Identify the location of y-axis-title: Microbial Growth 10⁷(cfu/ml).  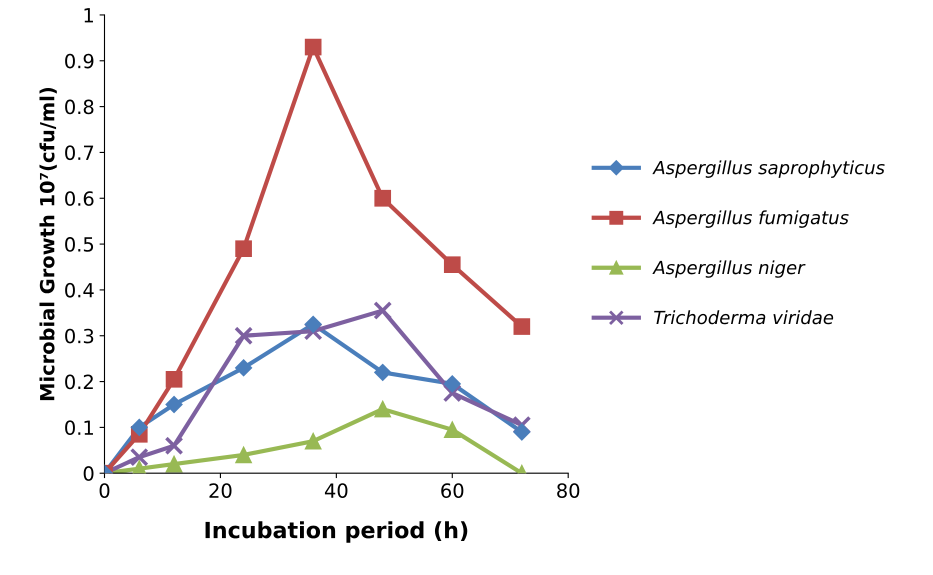
(48, 244).